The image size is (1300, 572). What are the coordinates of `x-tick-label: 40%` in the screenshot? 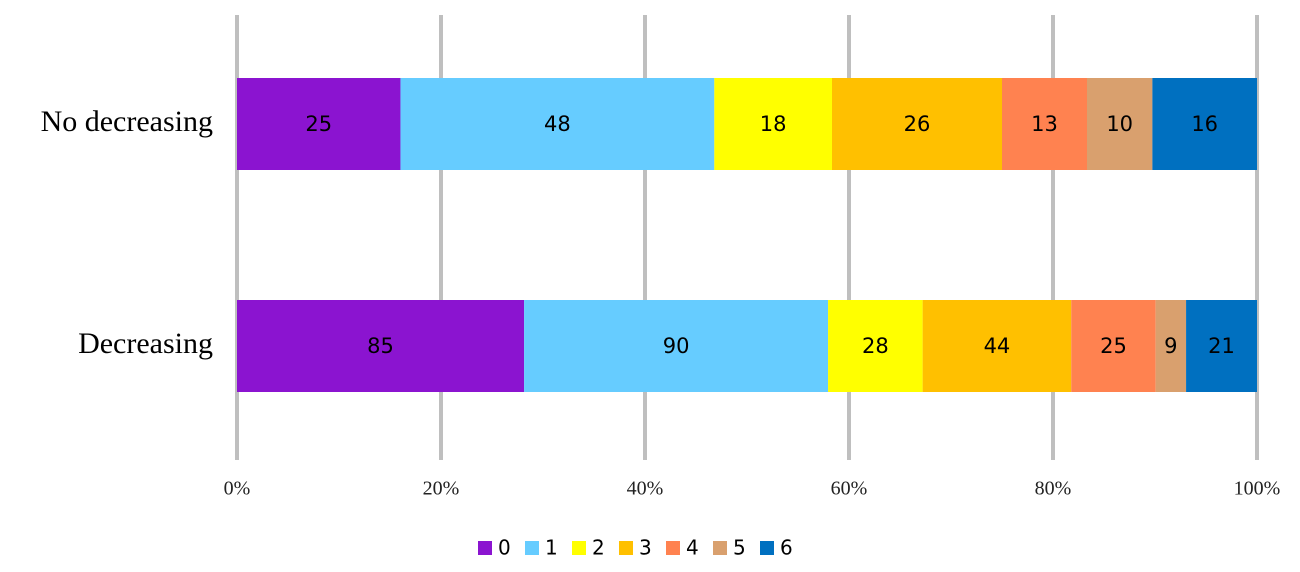 It's located at (645, 489).